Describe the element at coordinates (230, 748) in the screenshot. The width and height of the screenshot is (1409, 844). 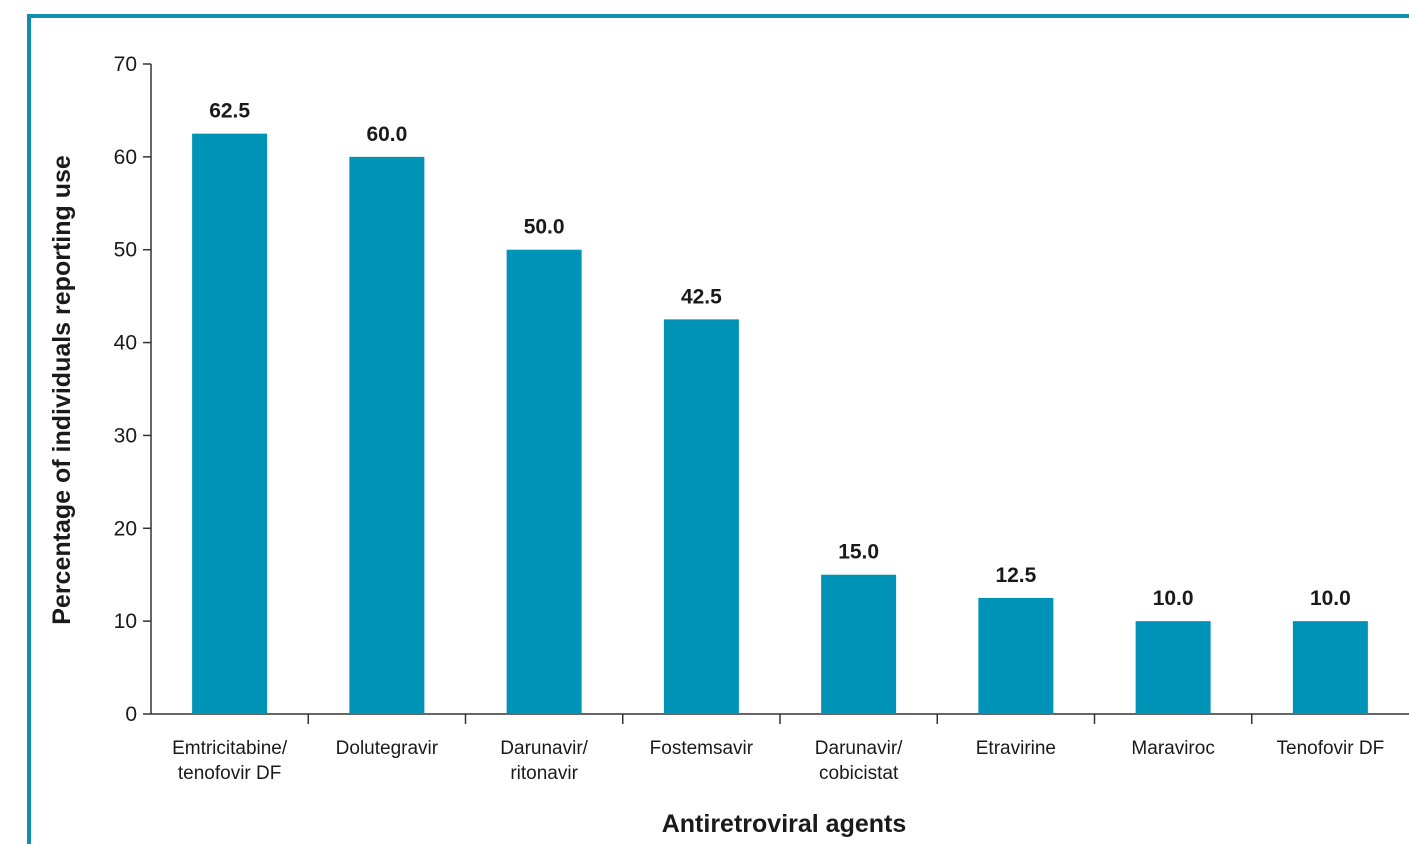
I see `category-line: Emtricitabine/` at that location.